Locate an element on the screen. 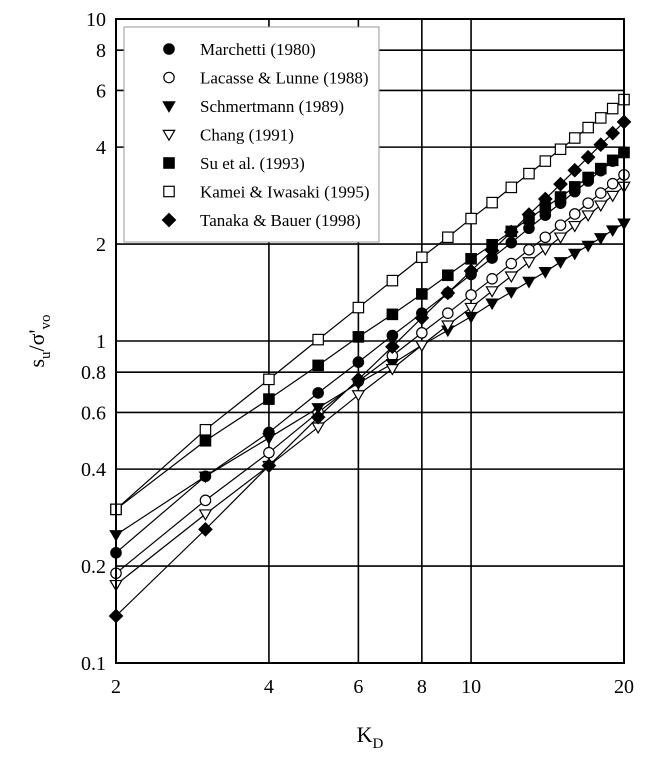  legend-entry: Marchetti (1980) is located at coordinates (239, 49).